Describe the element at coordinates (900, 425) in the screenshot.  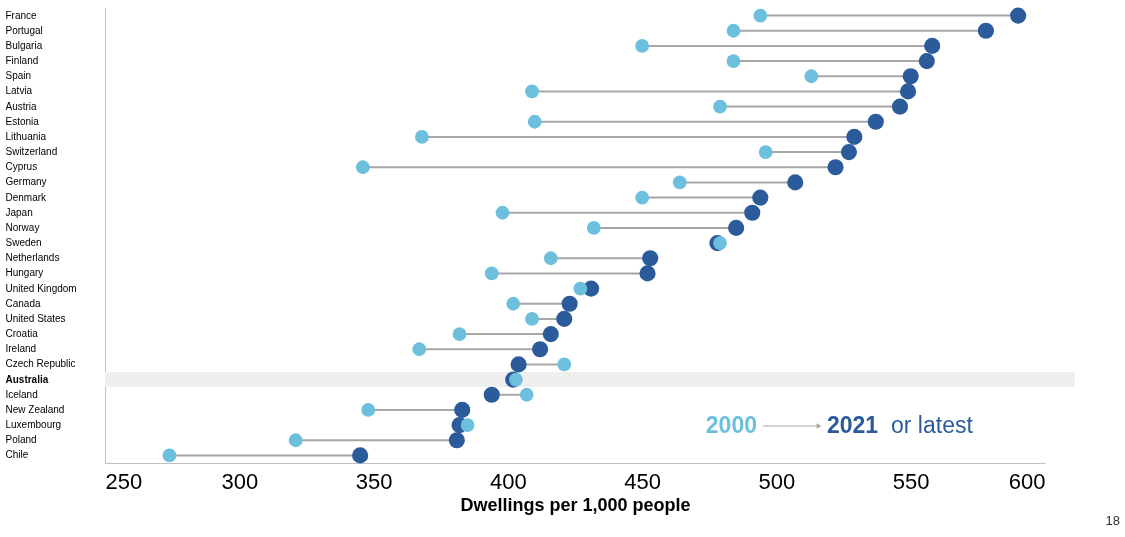
I see `text: 2021 or latest` at that location.